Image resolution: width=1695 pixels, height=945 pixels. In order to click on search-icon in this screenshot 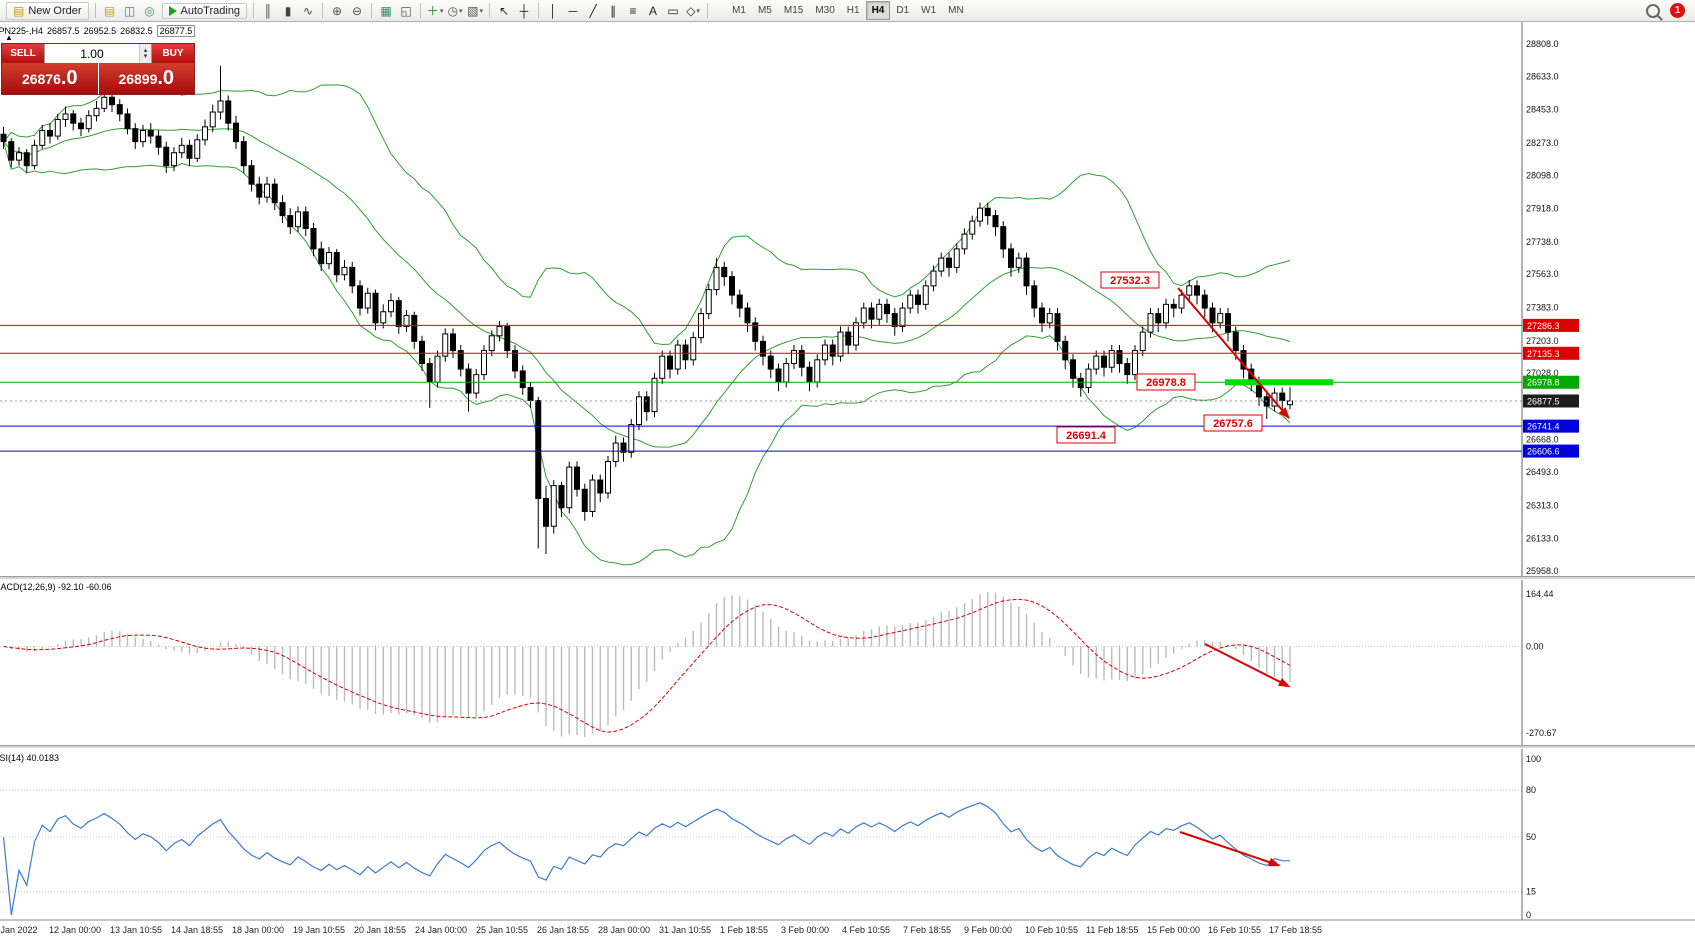, I will do `click(1653, 10)`.